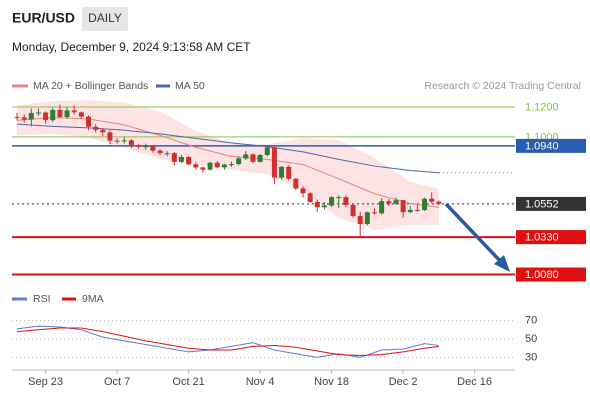 This screenshot has width=590, height=400. Describe the element at coordinates (42, 299) in the screenshot. I see `legend-label: RSI` at that location.